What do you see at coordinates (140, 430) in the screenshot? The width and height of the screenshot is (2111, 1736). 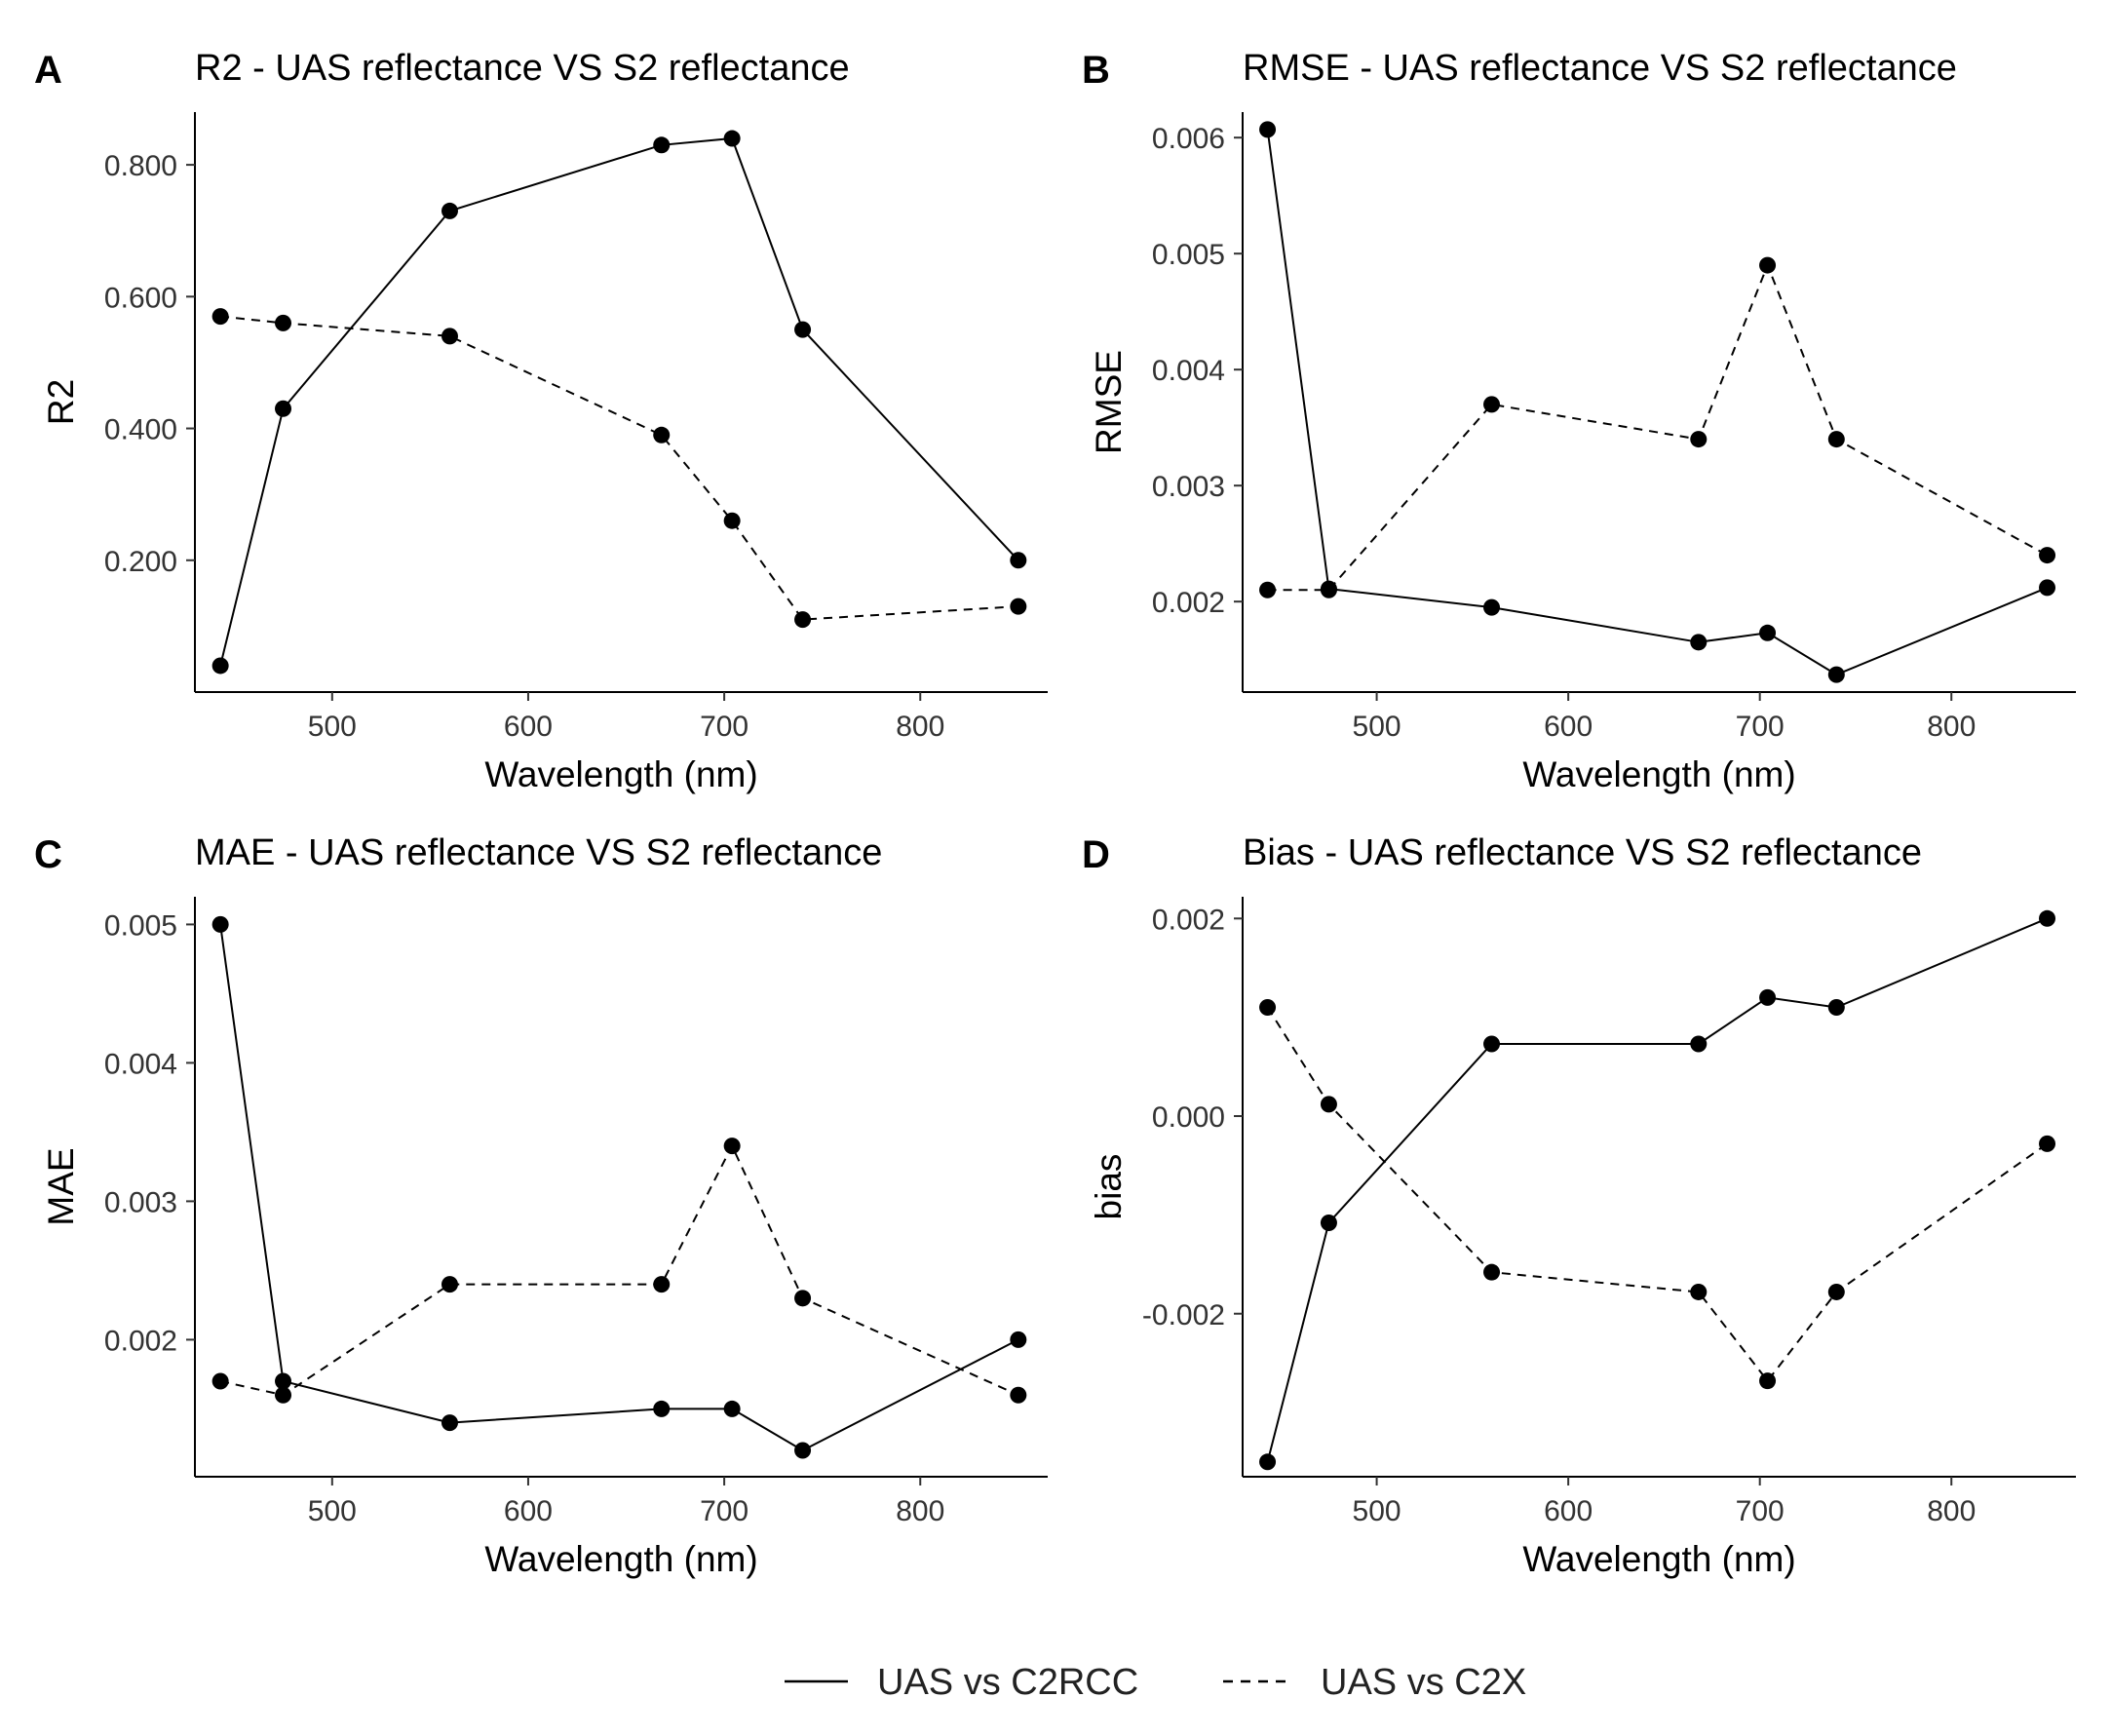 I see `y-tick-label: 0.400` at bounding box center [140, 430].